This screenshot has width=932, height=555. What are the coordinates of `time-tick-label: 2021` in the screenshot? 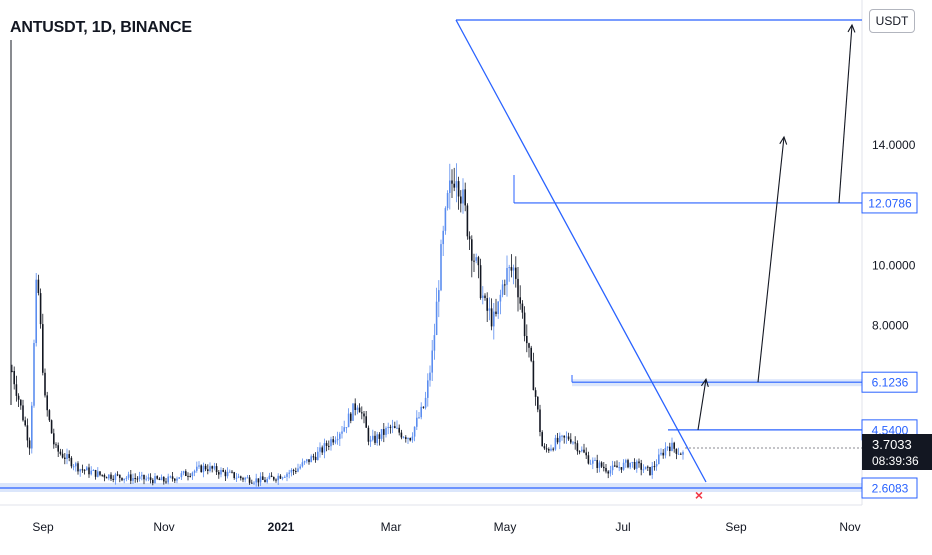 It's located at (281, 527).